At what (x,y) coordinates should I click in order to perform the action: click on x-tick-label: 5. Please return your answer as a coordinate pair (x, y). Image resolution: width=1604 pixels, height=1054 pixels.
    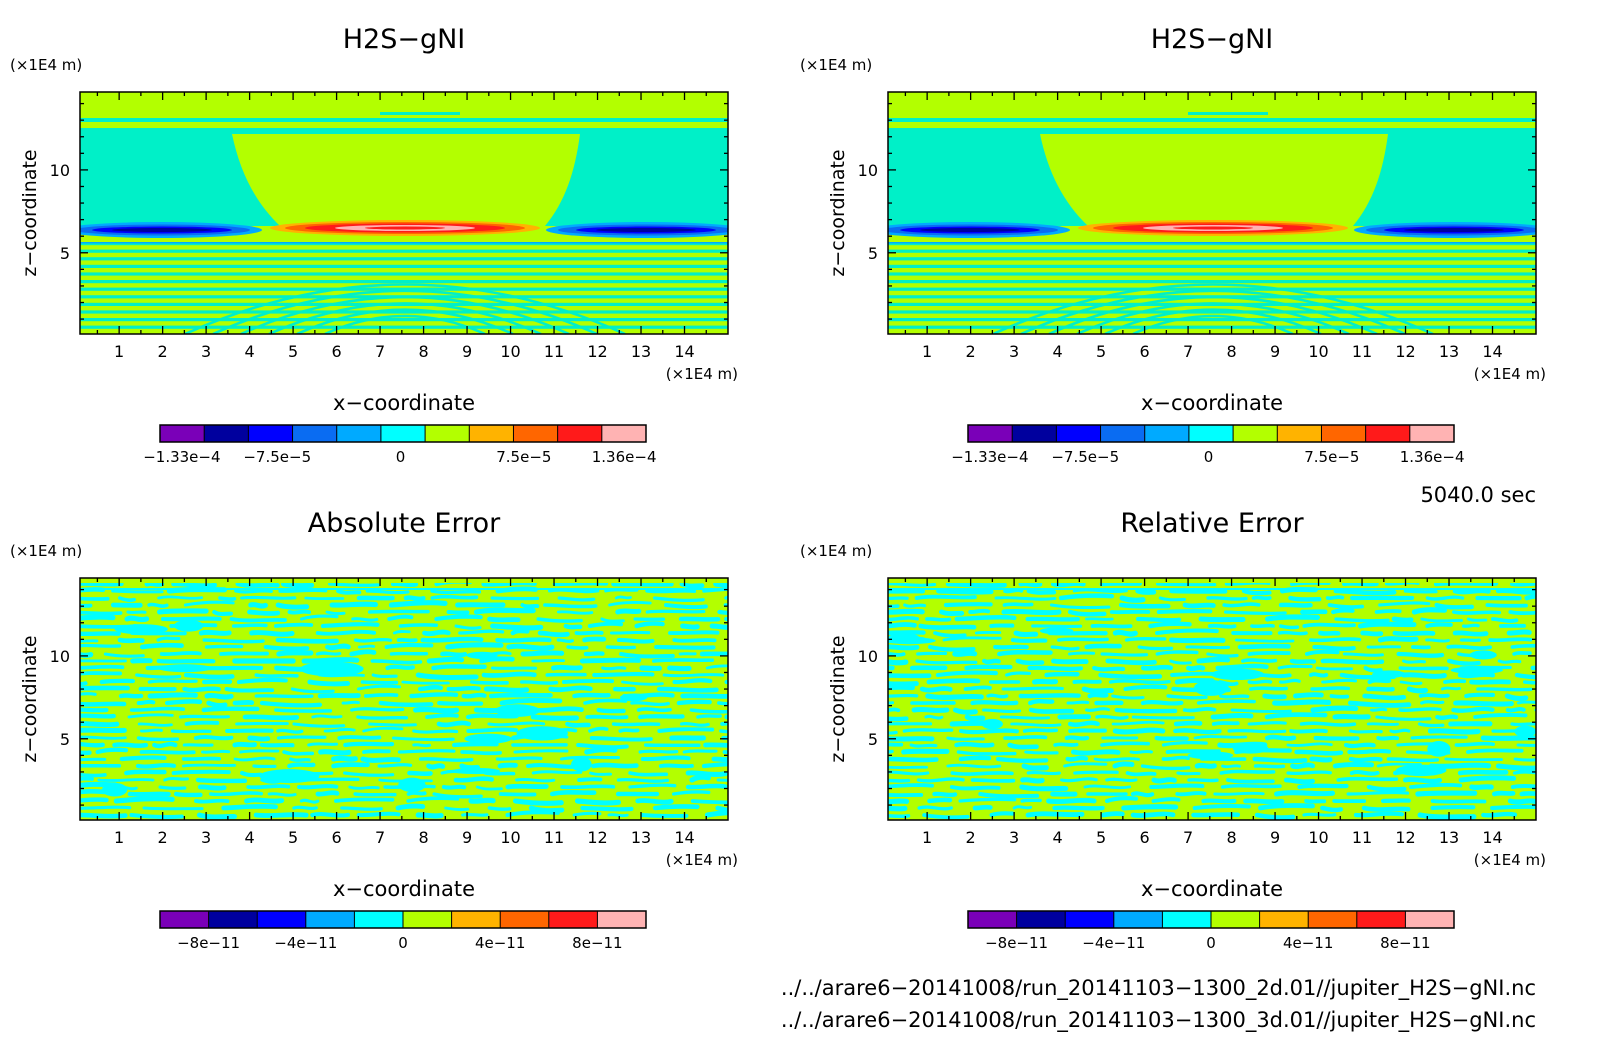
    Looking at the image, I should click on (293, 837).